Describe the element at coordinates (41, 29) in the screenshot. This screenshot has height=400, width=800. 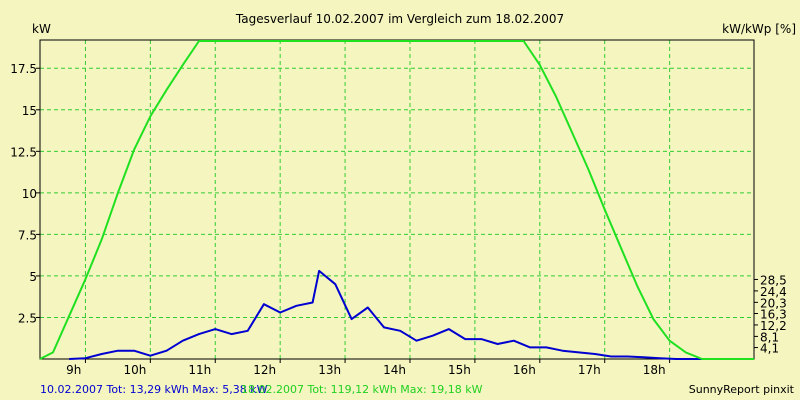
I see `y-left-axis-label: kW` at that location.